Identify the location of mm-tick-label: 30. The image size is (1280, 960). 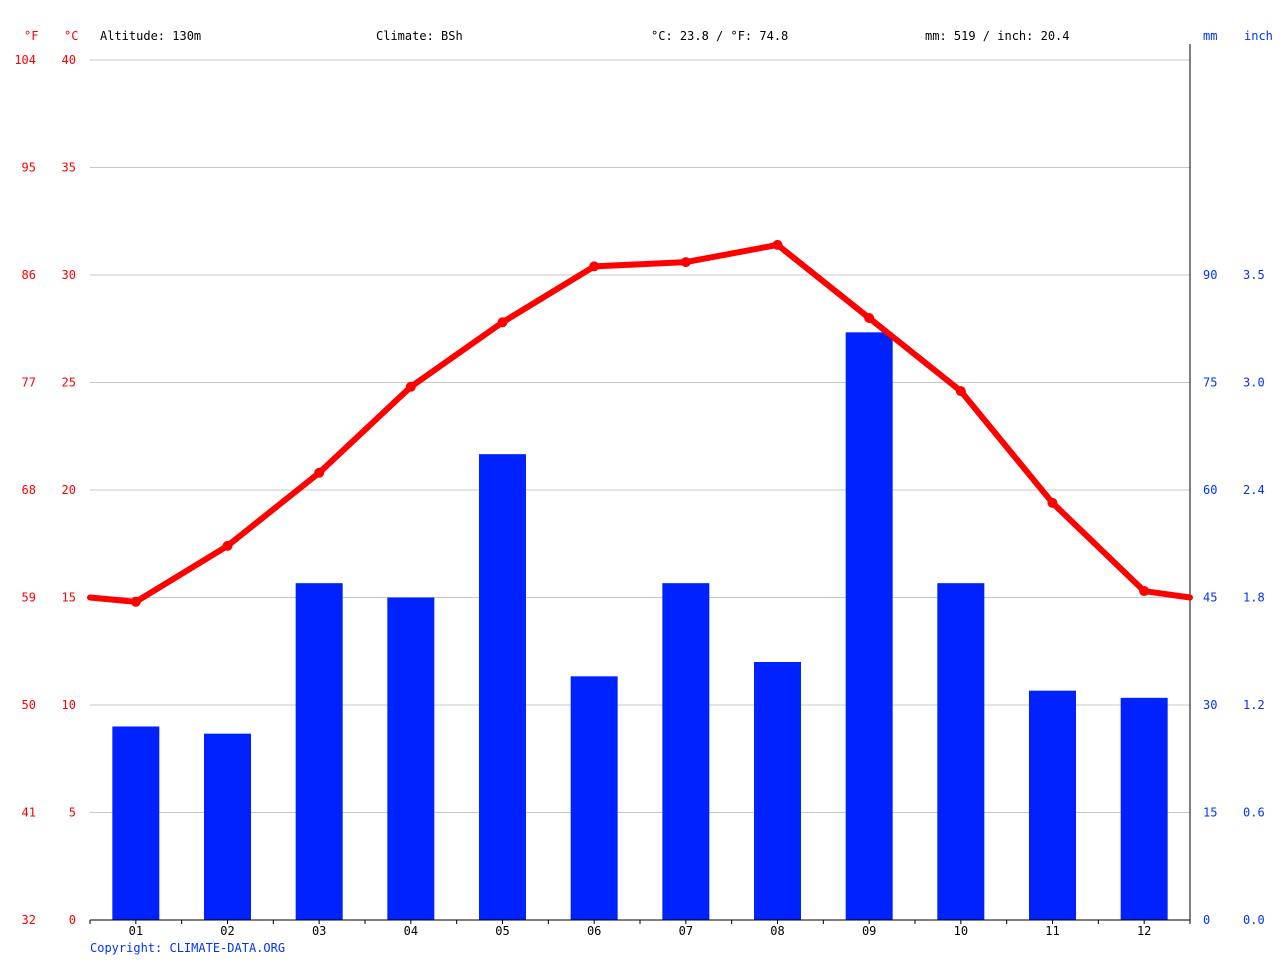
(1210, 705).